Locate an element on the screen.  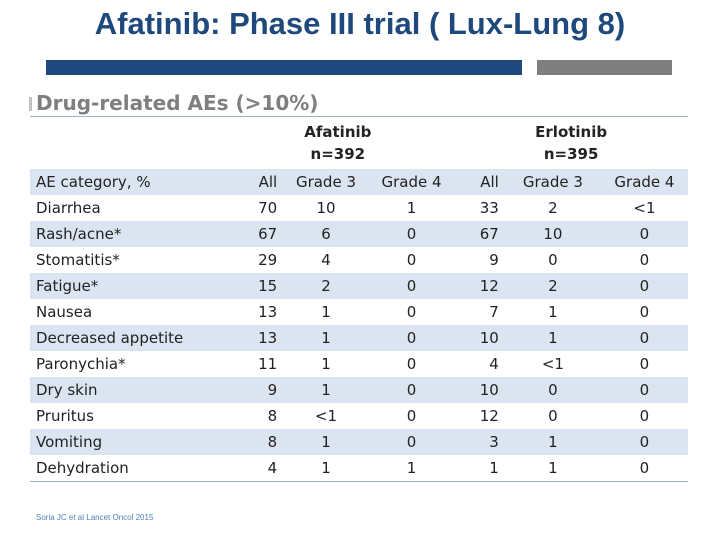
afatinib-all-cell: 15 is located at coordinates (252, 286).